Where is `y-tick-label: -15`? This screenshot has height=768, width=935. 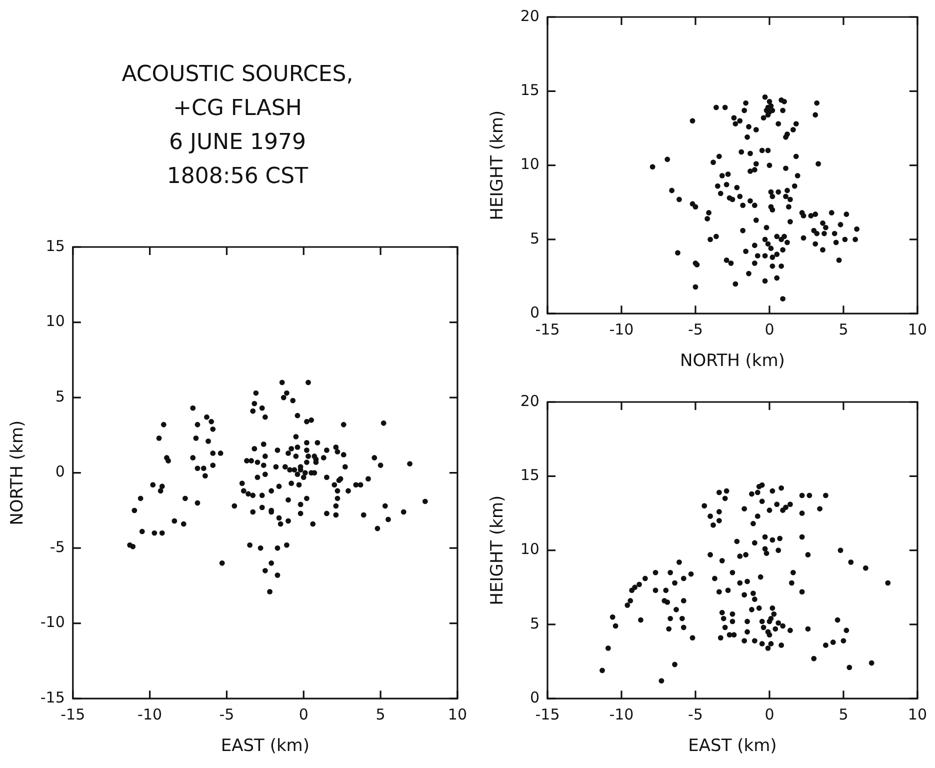 y-tick-label: -15 is located at coordinates (52, 697).